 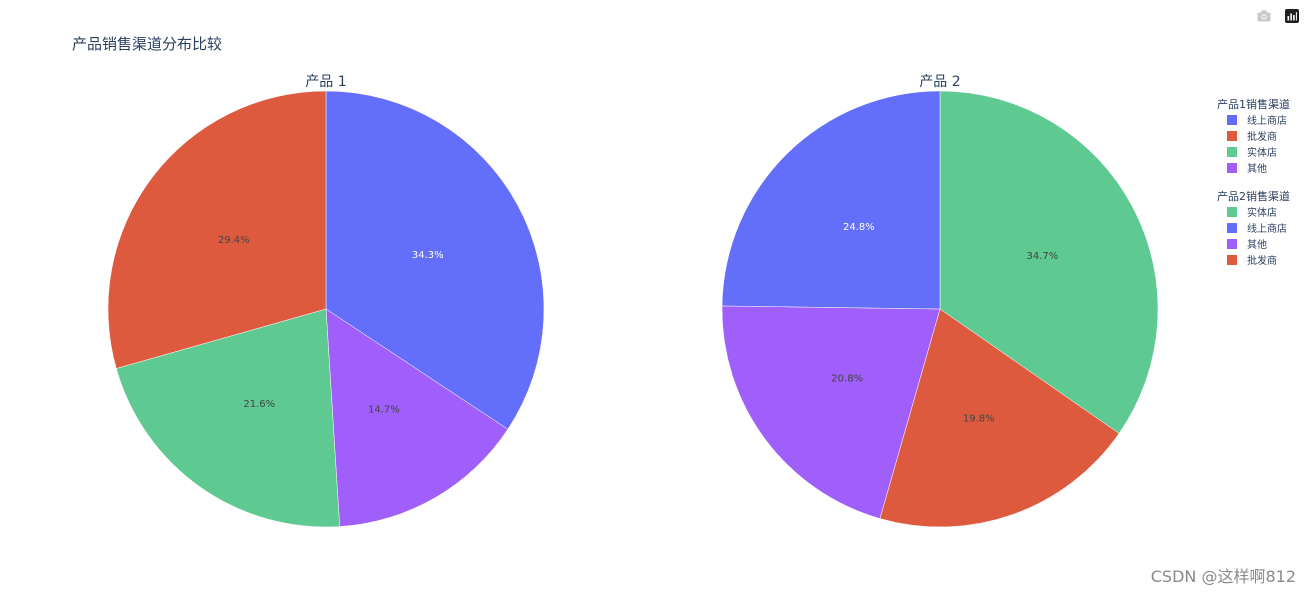 What do you see at coordinates (979, 418) in the screenshot?
I see `pie-2-slice-3-label: 19.8%` at bounding box center [979, 418].